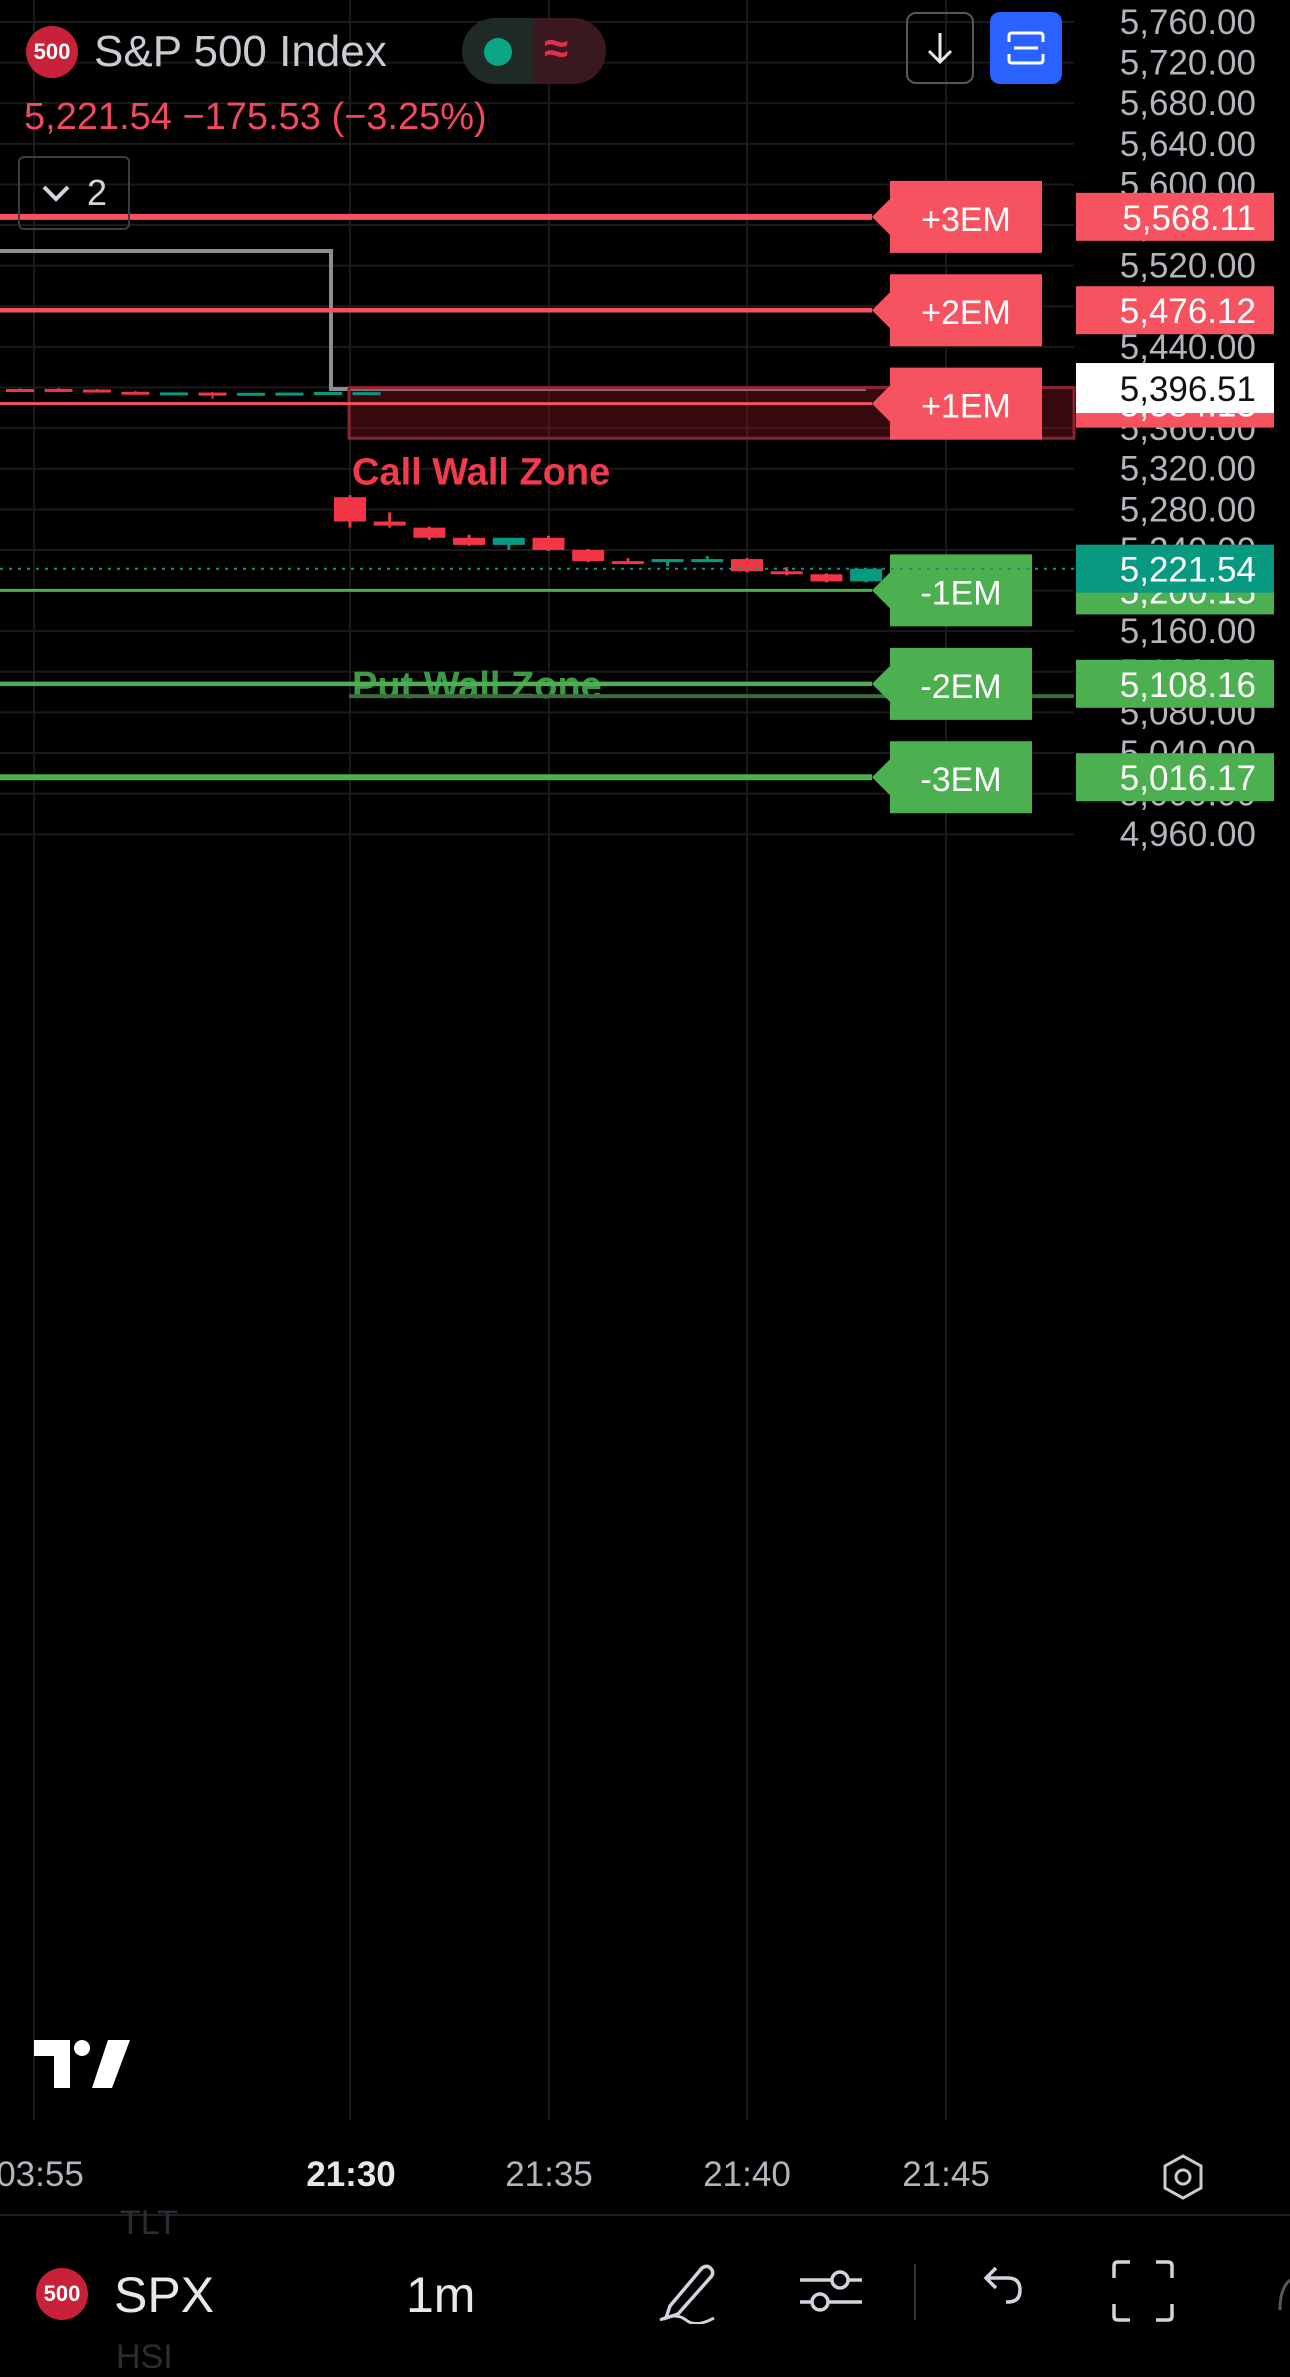 This screenshot has height=2377, width=1290. What do you see at coordinates (74, 193) in the screenshot?
I see `indicators-collapse-button: 2` at bounding box center [74, 193].